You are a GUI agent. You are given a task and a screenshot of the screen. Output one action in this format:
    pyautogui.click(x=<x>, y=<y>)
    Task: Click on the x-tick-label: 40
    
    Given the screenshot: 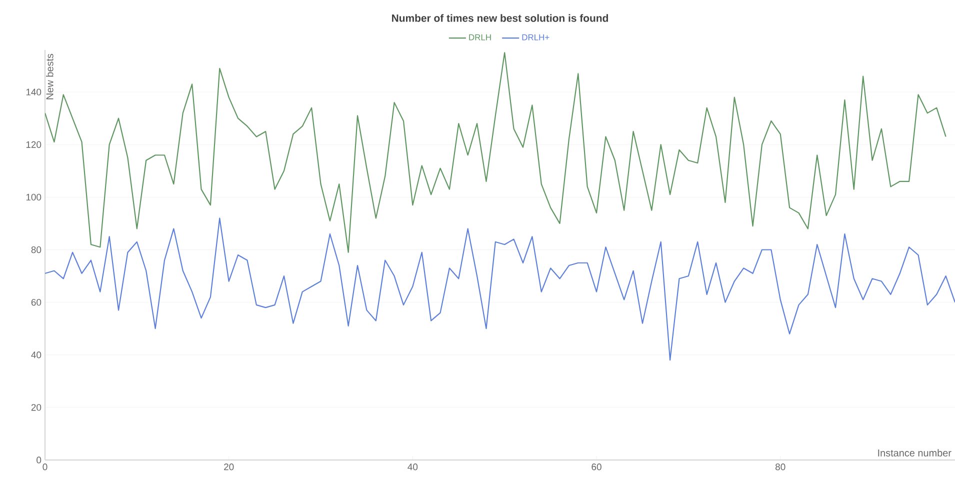 What is the action you would take?
    pyautogui.click(x=413, y=467)
    